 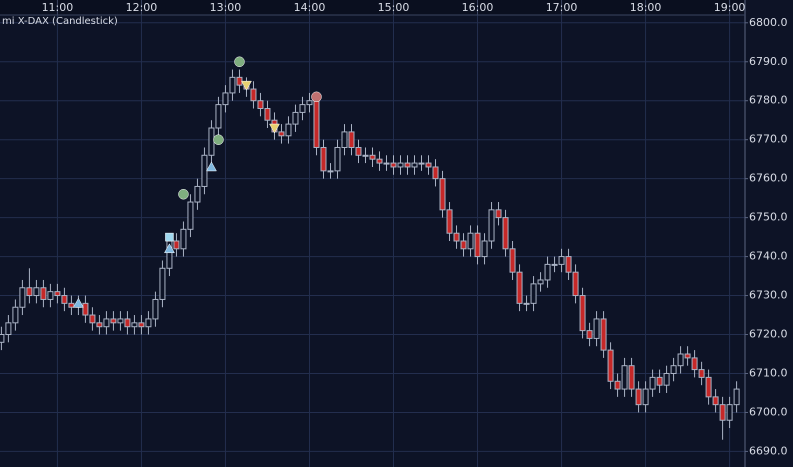 What do you see at coordinates (768, 100) in the screenshot?
I see `y-tick-label: 6780.0` at bounding box center [768, 100].